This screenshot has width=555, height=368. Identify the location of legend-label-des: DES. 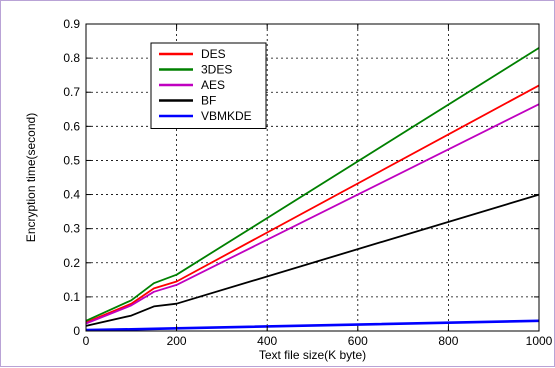
(213, 54).